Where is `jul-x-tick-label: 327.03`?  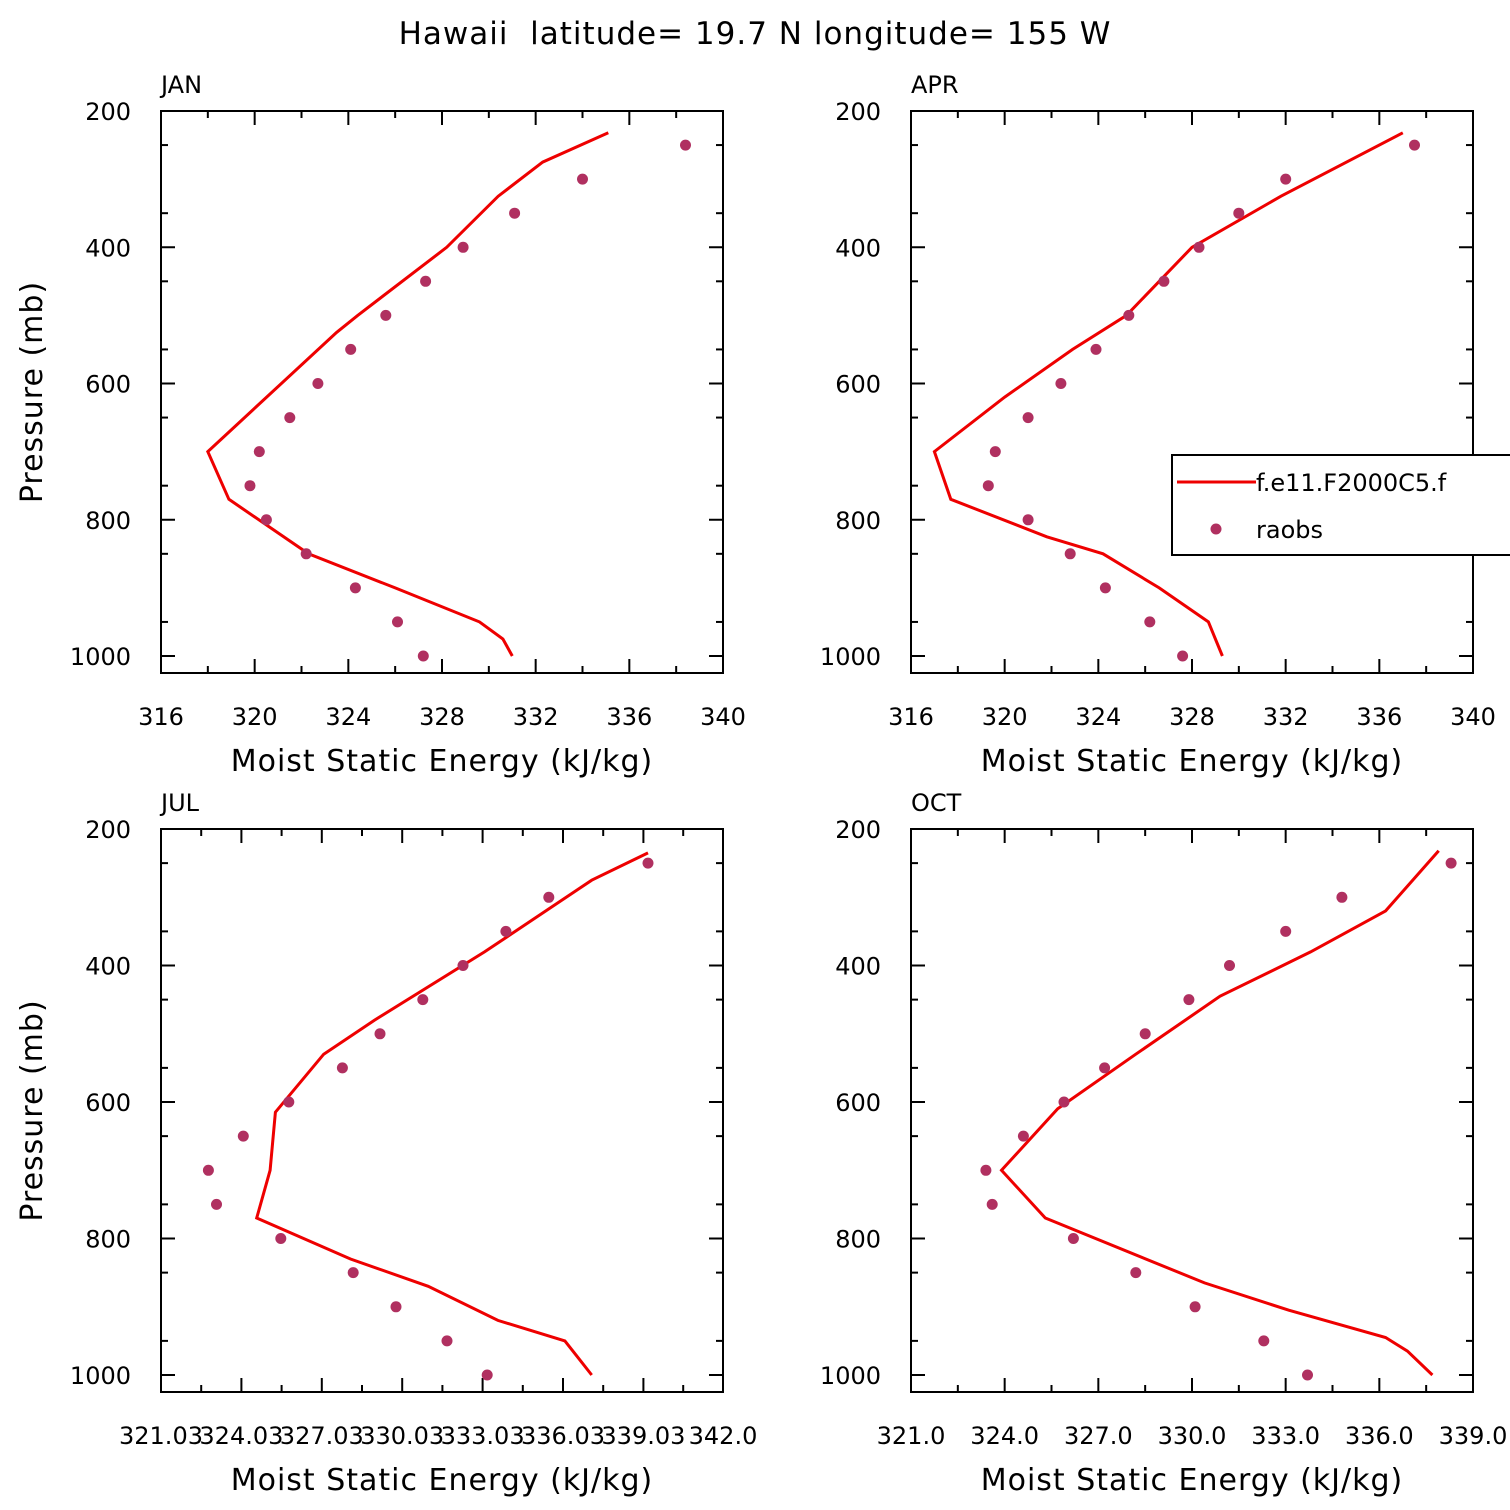 jul-x-tick-label: 327.03 is located at coordinates (322, 1436).